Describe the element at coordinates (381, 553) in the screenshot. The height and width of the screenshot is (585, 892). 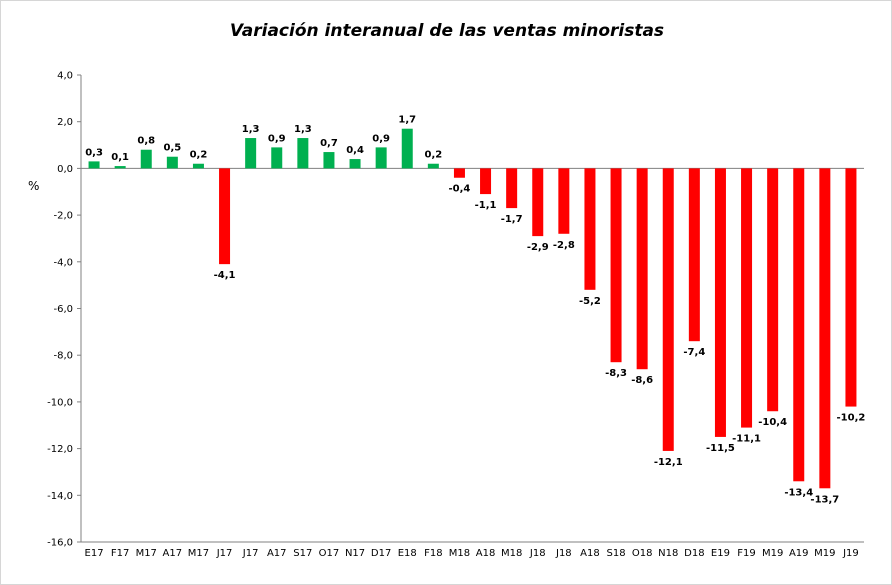
I see `x-tick-label: D17` at that location.